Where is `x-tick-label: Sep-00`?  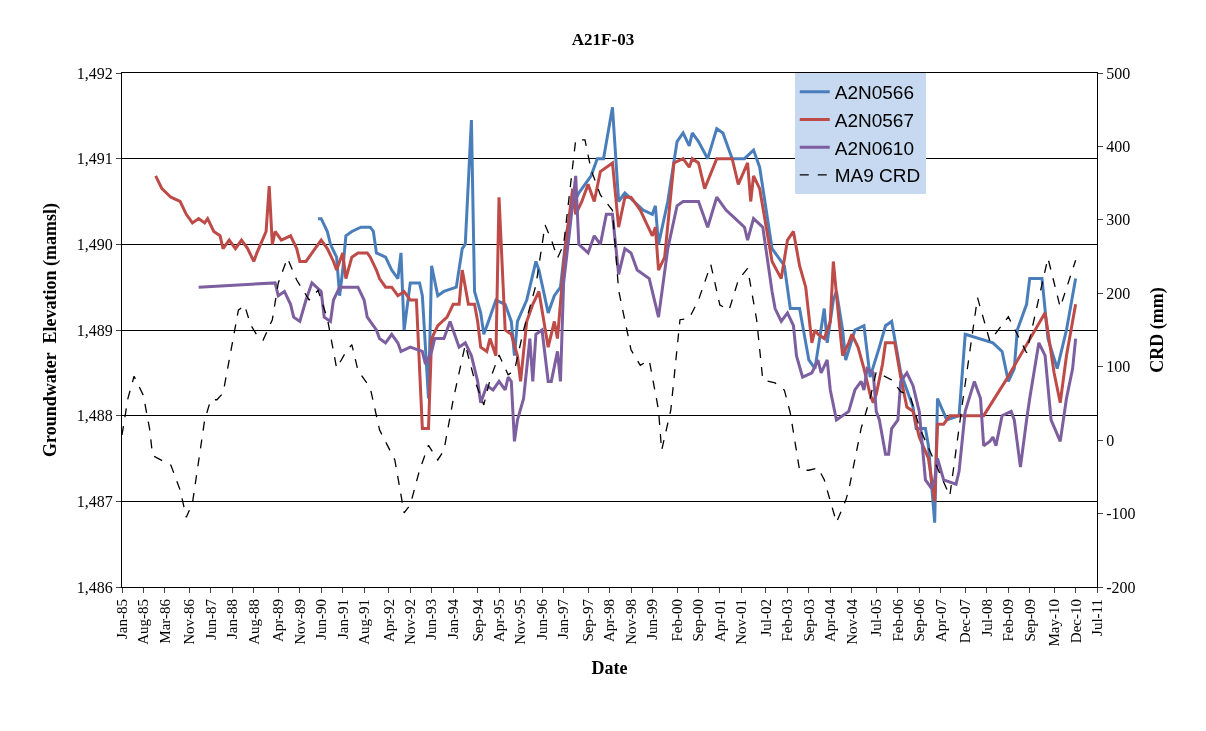
x-tick-label: Sep-00 is located at coordinates (698, 620).